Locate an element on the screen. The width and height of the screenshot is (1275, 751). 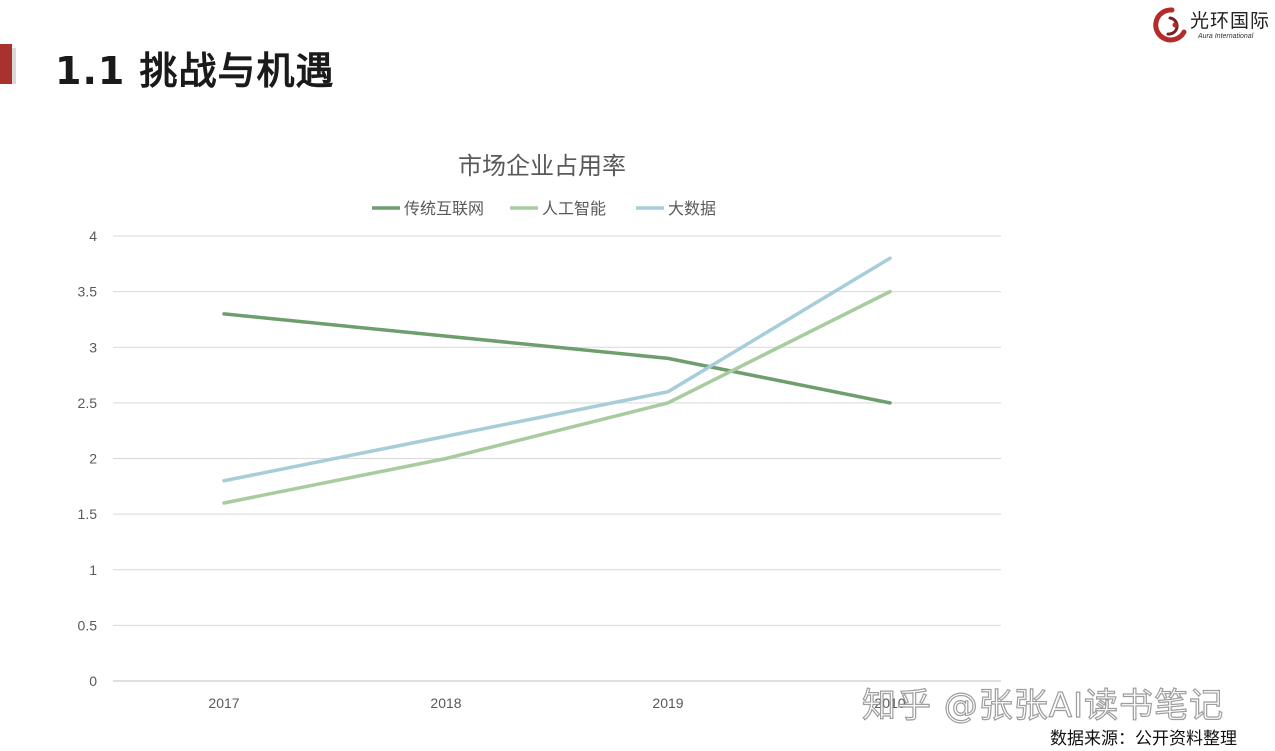
y-tick-label: 2 is located at coordinates (93, 459).